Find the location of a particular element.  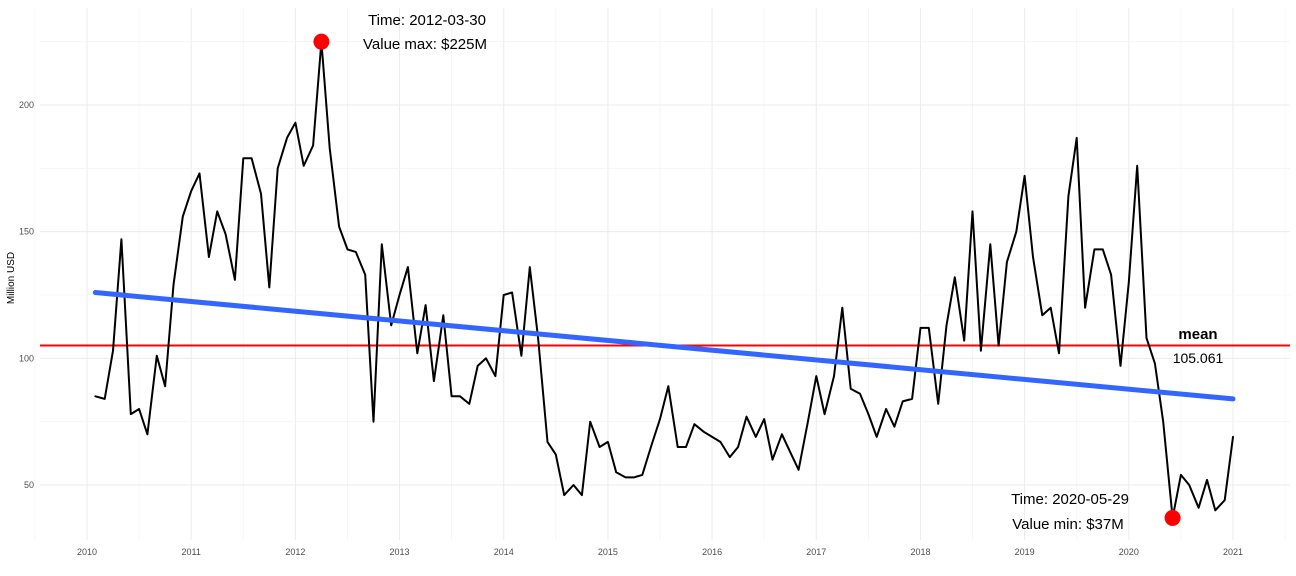

x-tick-label: 2010 is located at coordinates (87, 552).